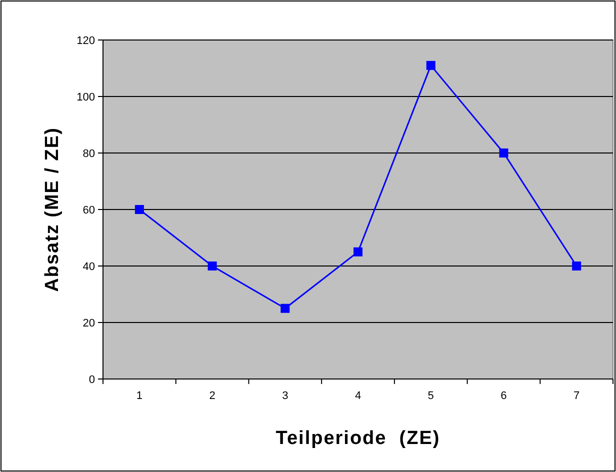 The height and width of the screenshot is (472, 616). I want to click on x-tick-label: 1, so click(139, 396).